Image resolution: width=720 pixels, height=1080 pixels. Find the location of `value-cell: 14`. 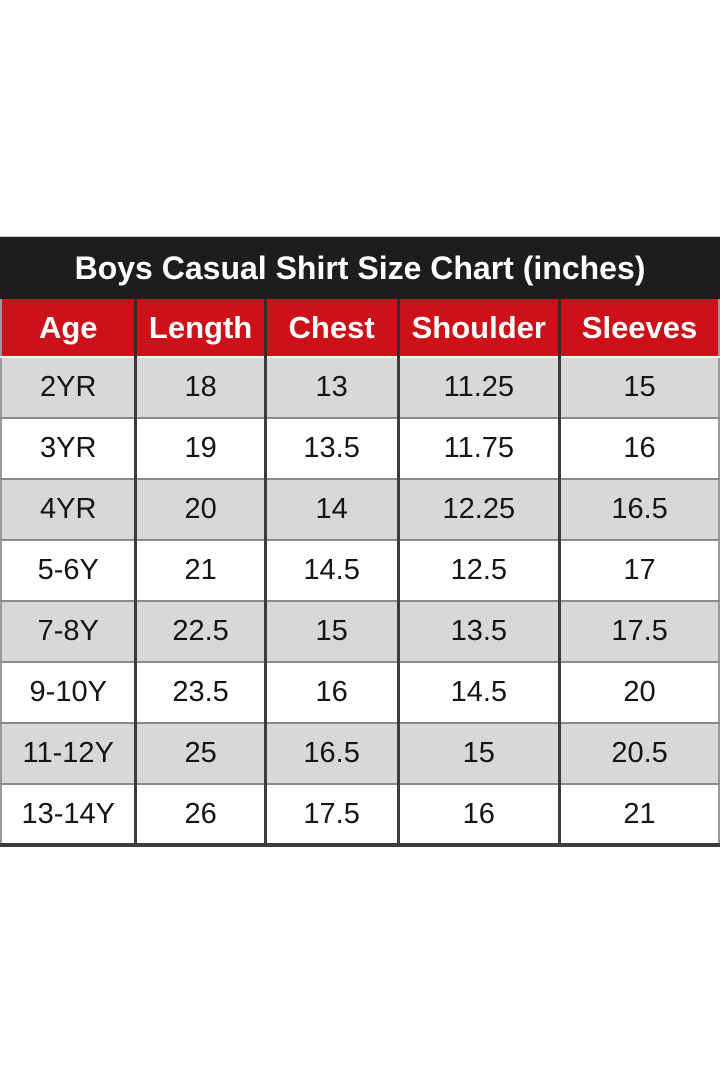

value-cell: 14 is located at coordinates (331, 509).